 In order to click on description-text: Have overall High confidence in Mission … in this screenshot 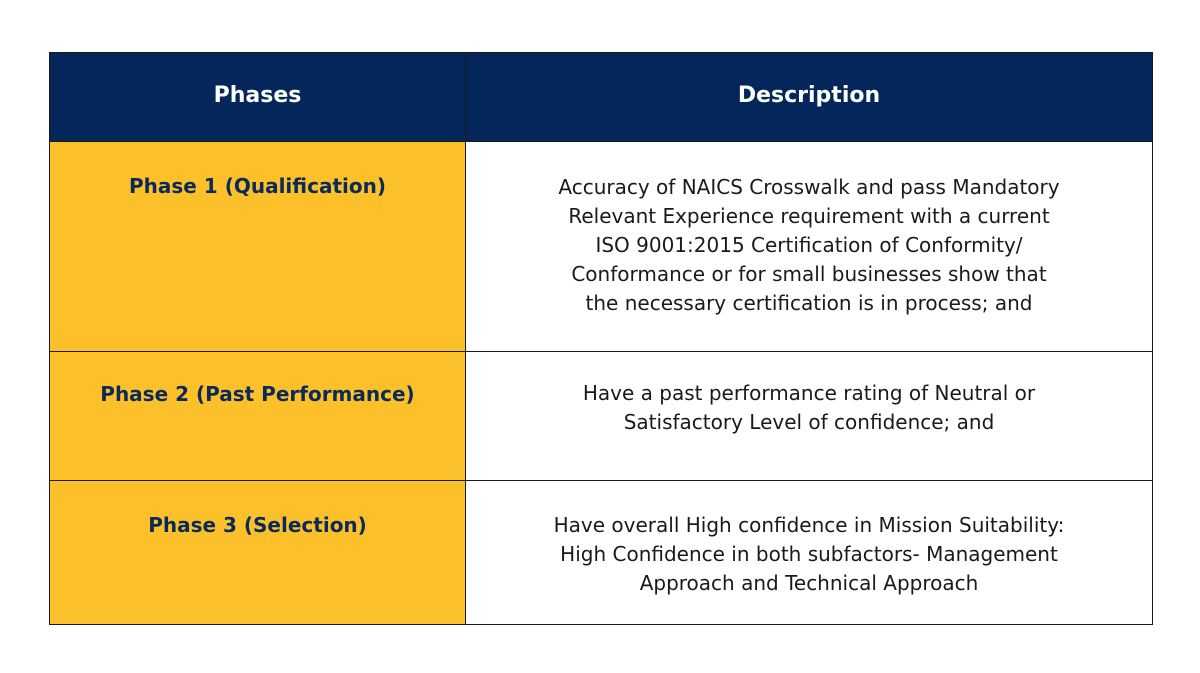, I will do `click(809, 554)`.